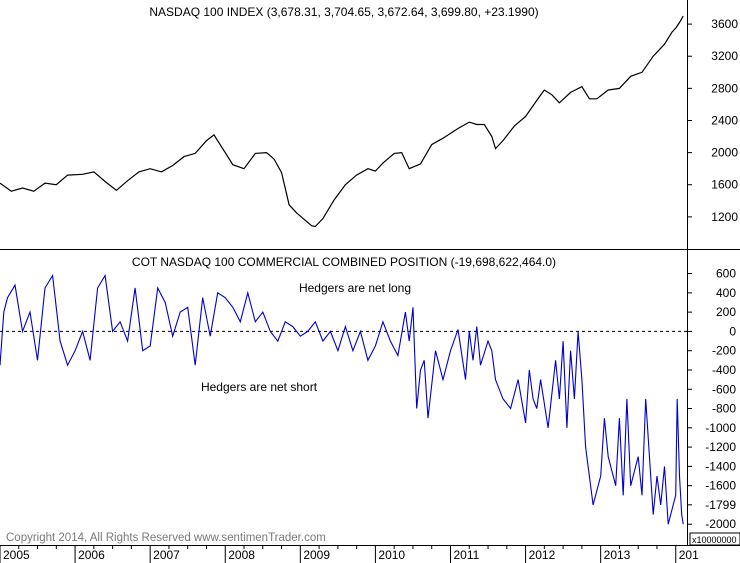  I want to click on x-tick-label: 2007, so click(166, 555).